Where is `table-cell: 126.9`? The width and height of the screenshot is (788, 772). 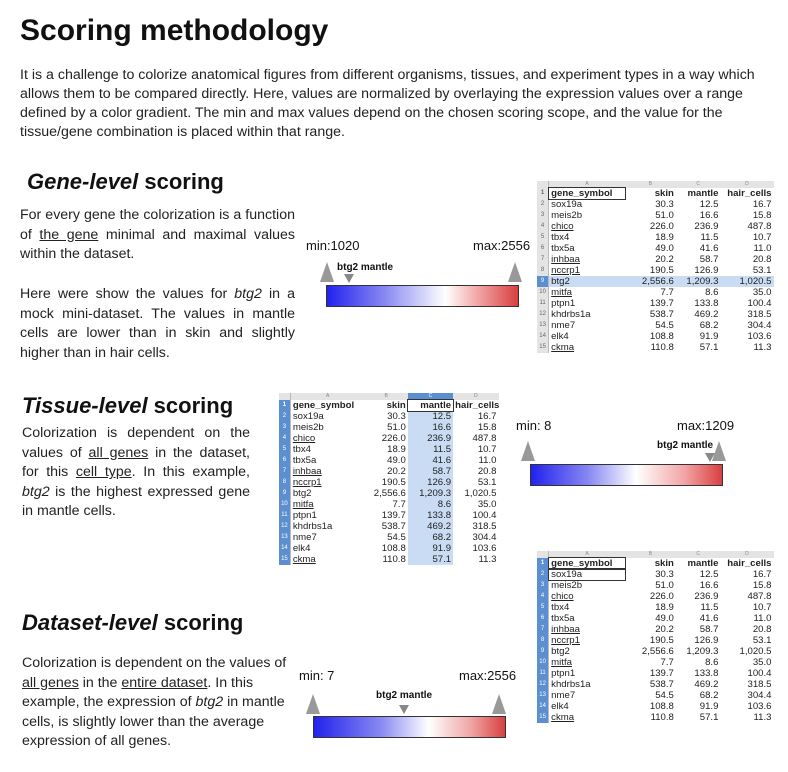
table-cell: 126.9 is located at coordinates (706, 640).